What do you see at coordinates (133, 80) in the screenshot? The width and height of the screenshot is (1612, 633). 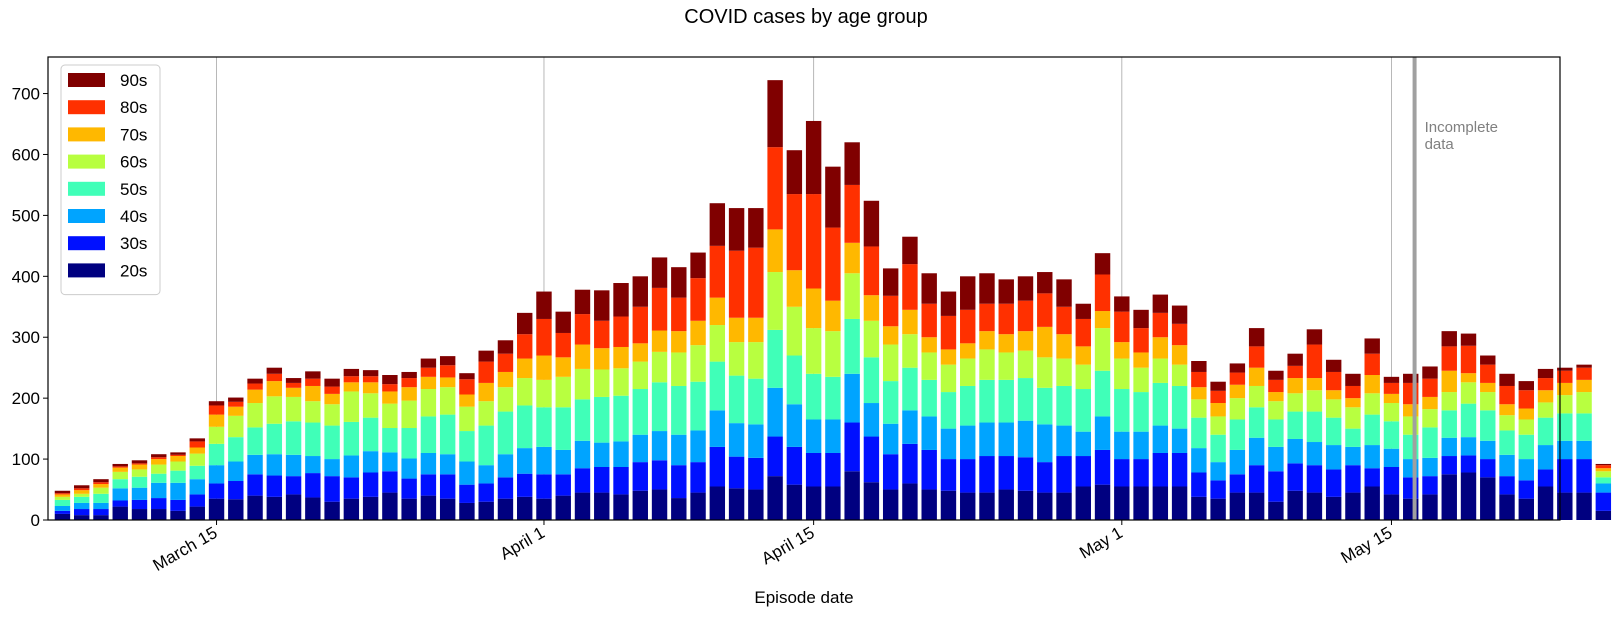 I see `legend-label: 90s` at bounding box center [133, 80].